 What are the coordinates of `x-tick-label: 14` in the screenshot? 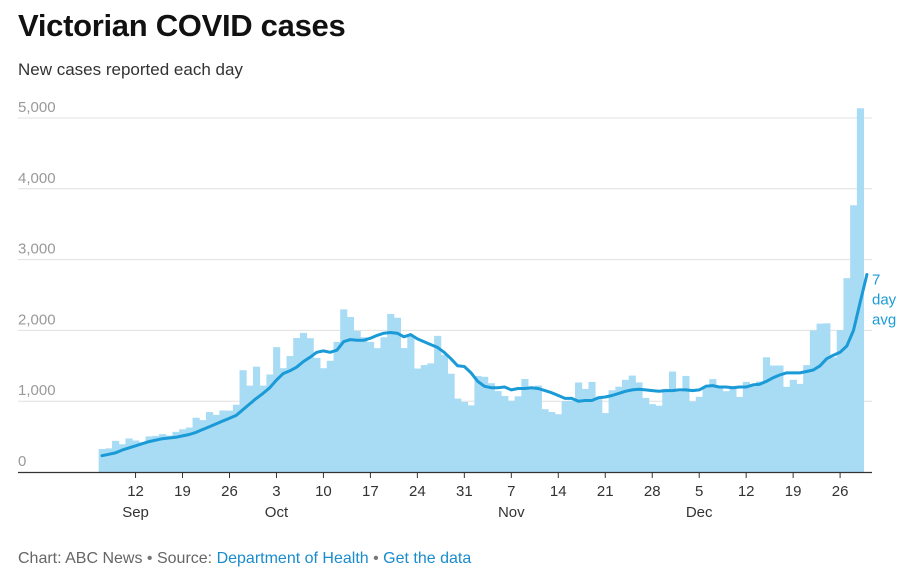 It's located at (558, 491).